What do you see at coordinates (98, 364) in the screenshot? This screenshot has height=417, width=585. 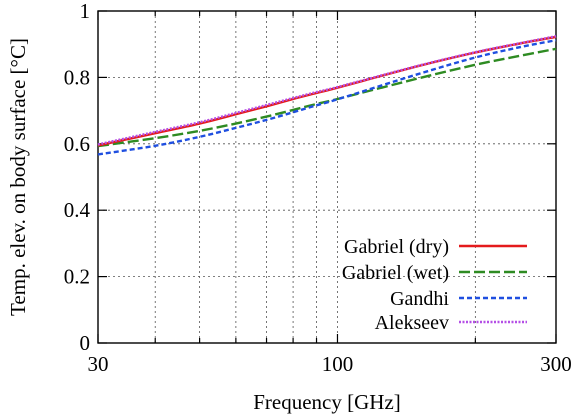 I see `x-tick-label: 30` at bounding box center [98, 364].